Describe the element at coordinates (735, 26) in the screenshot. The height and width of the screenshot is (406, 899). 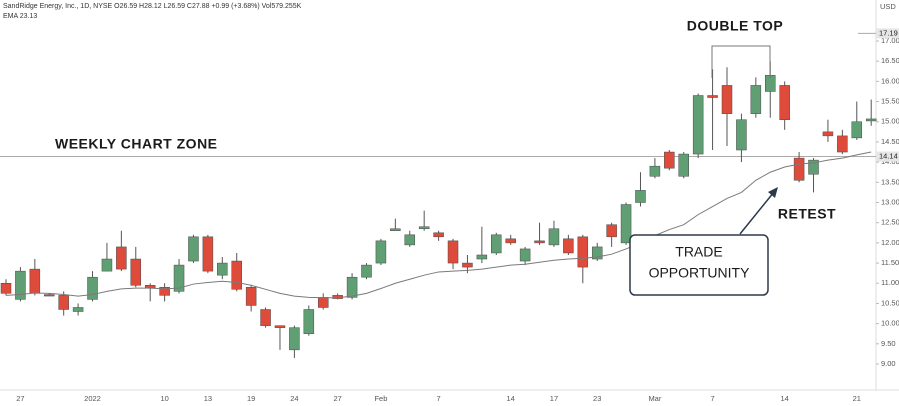
I see `double-top-label: DOUBLE TOP` at that location.